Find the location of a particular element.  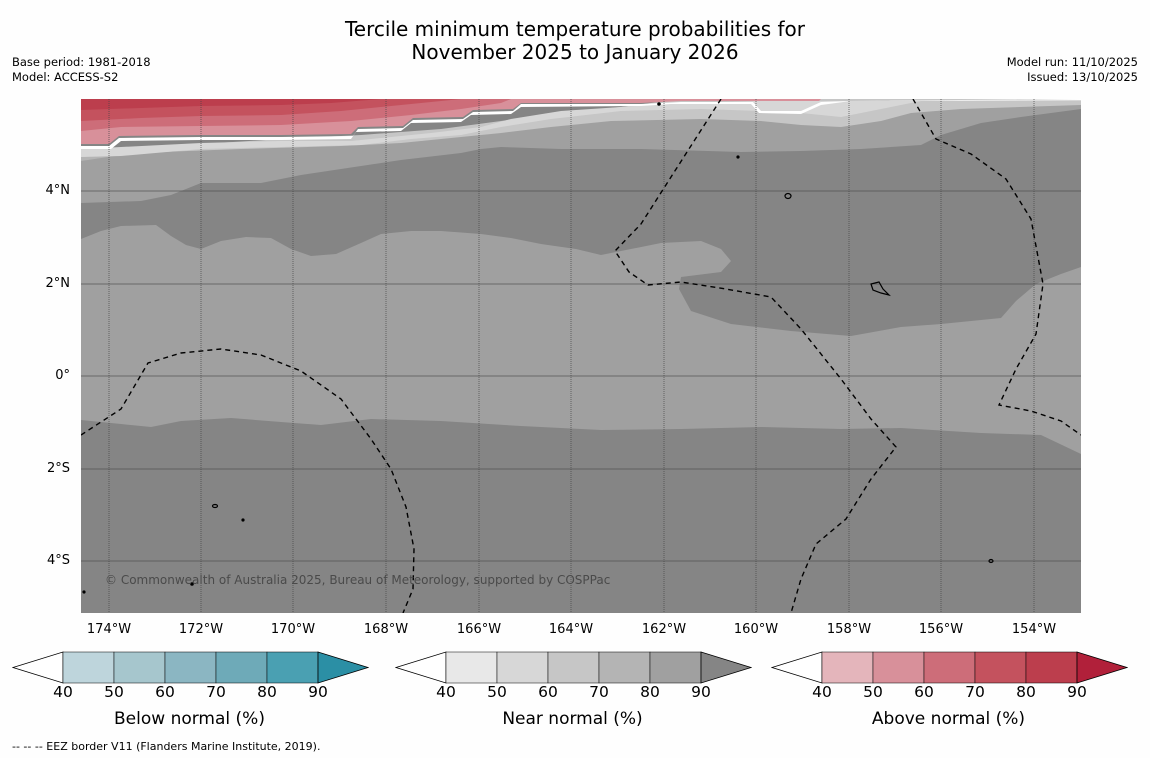

colorbar-above-high-arrow is located at coordinates (1102, 667).